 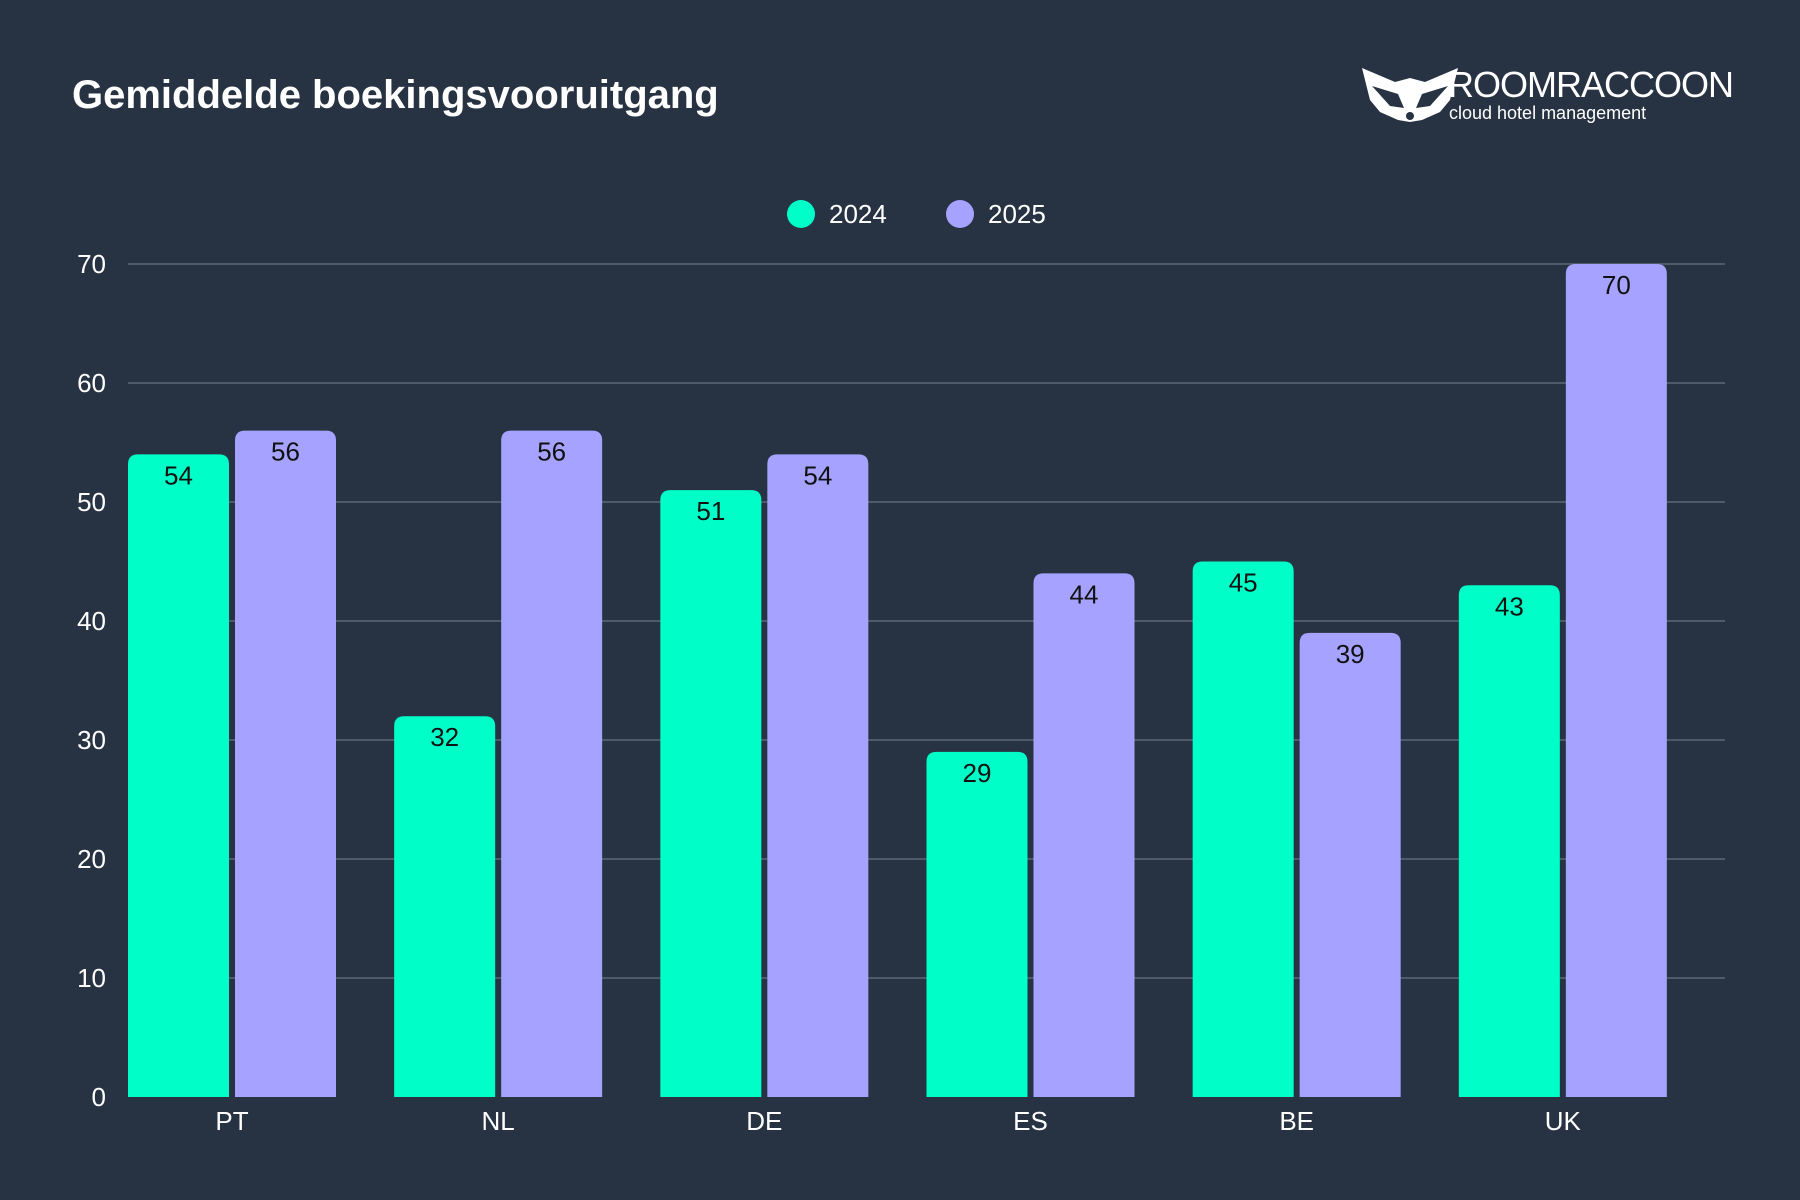 I want to click on data-label: 45, so click(x=1243, y=583).